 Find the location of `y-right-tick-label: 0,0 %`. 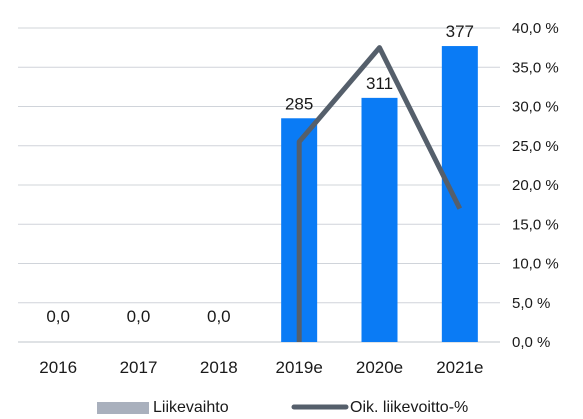

y-right-tick-label: 0,0 % is located at coordinates (531, 342).